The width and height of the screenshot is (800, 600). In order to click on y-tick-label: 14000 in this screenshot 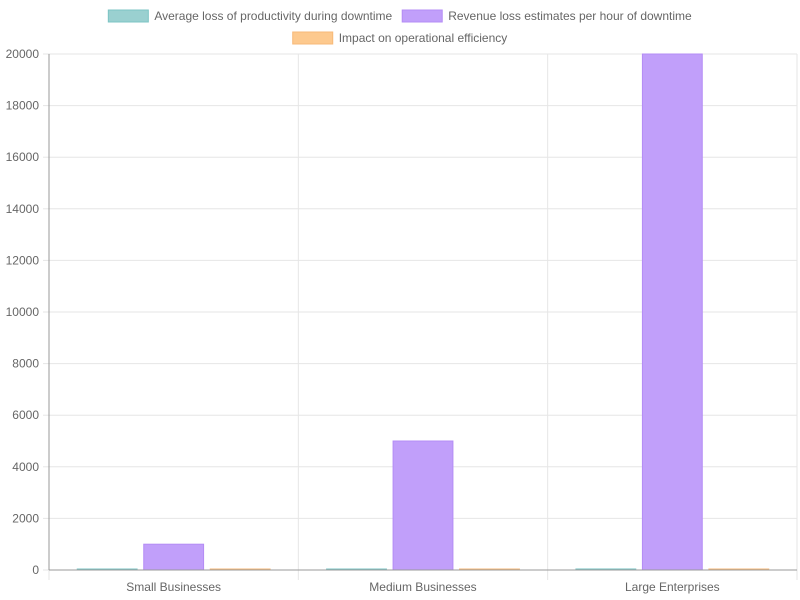, I will do `click(23, 209)`.